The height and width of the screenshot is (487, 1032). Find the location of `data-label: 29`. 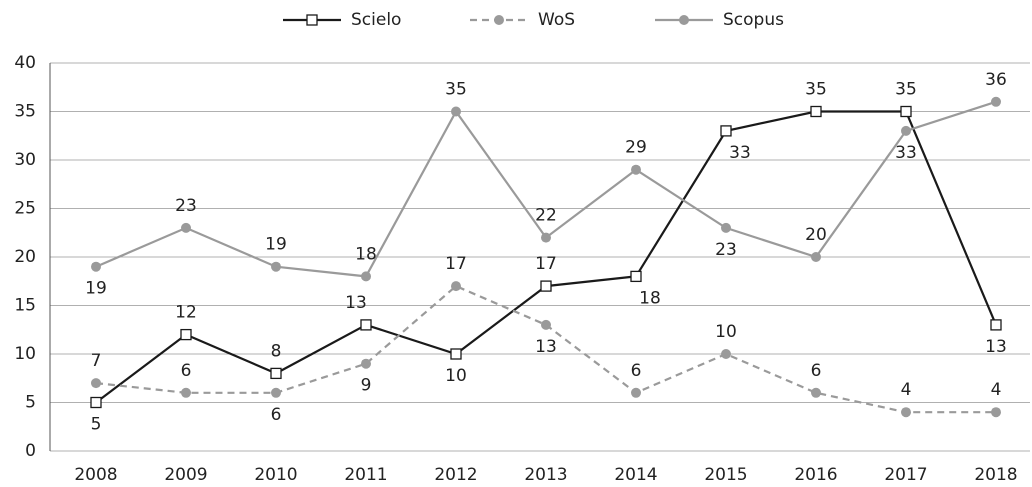

data-label: 29 is located at coordinates (636, 148).